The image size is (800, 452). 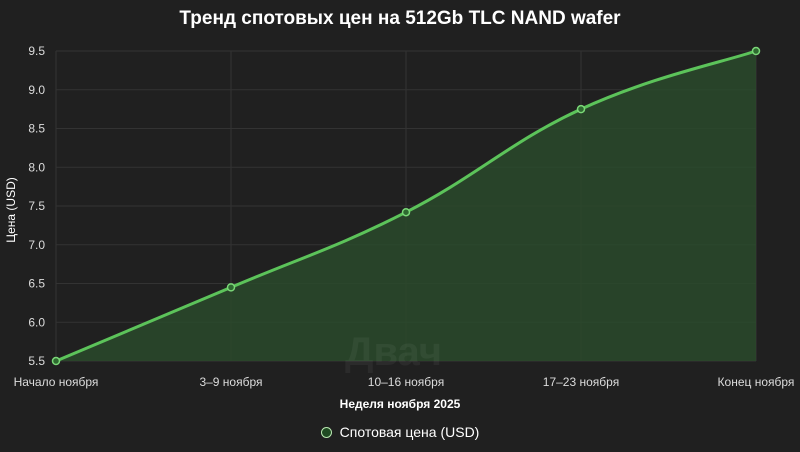 I want to click on x-tick-label: 17–23 ноября, so click(x=581, y=382).